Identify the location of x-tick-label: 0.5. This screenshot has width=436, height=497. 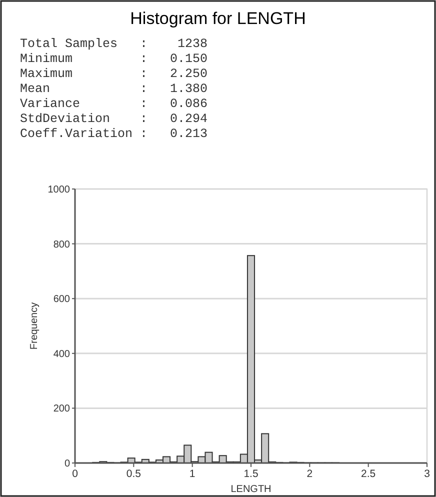
(134, 474).